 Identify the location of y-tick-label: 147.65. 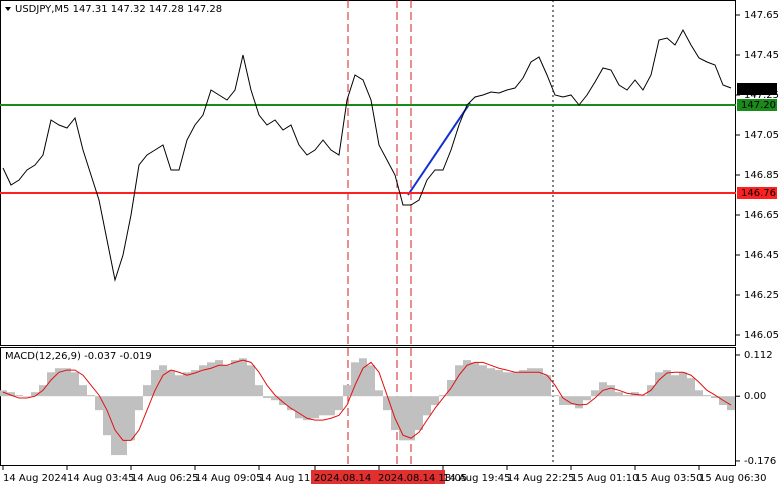
(761, 15).